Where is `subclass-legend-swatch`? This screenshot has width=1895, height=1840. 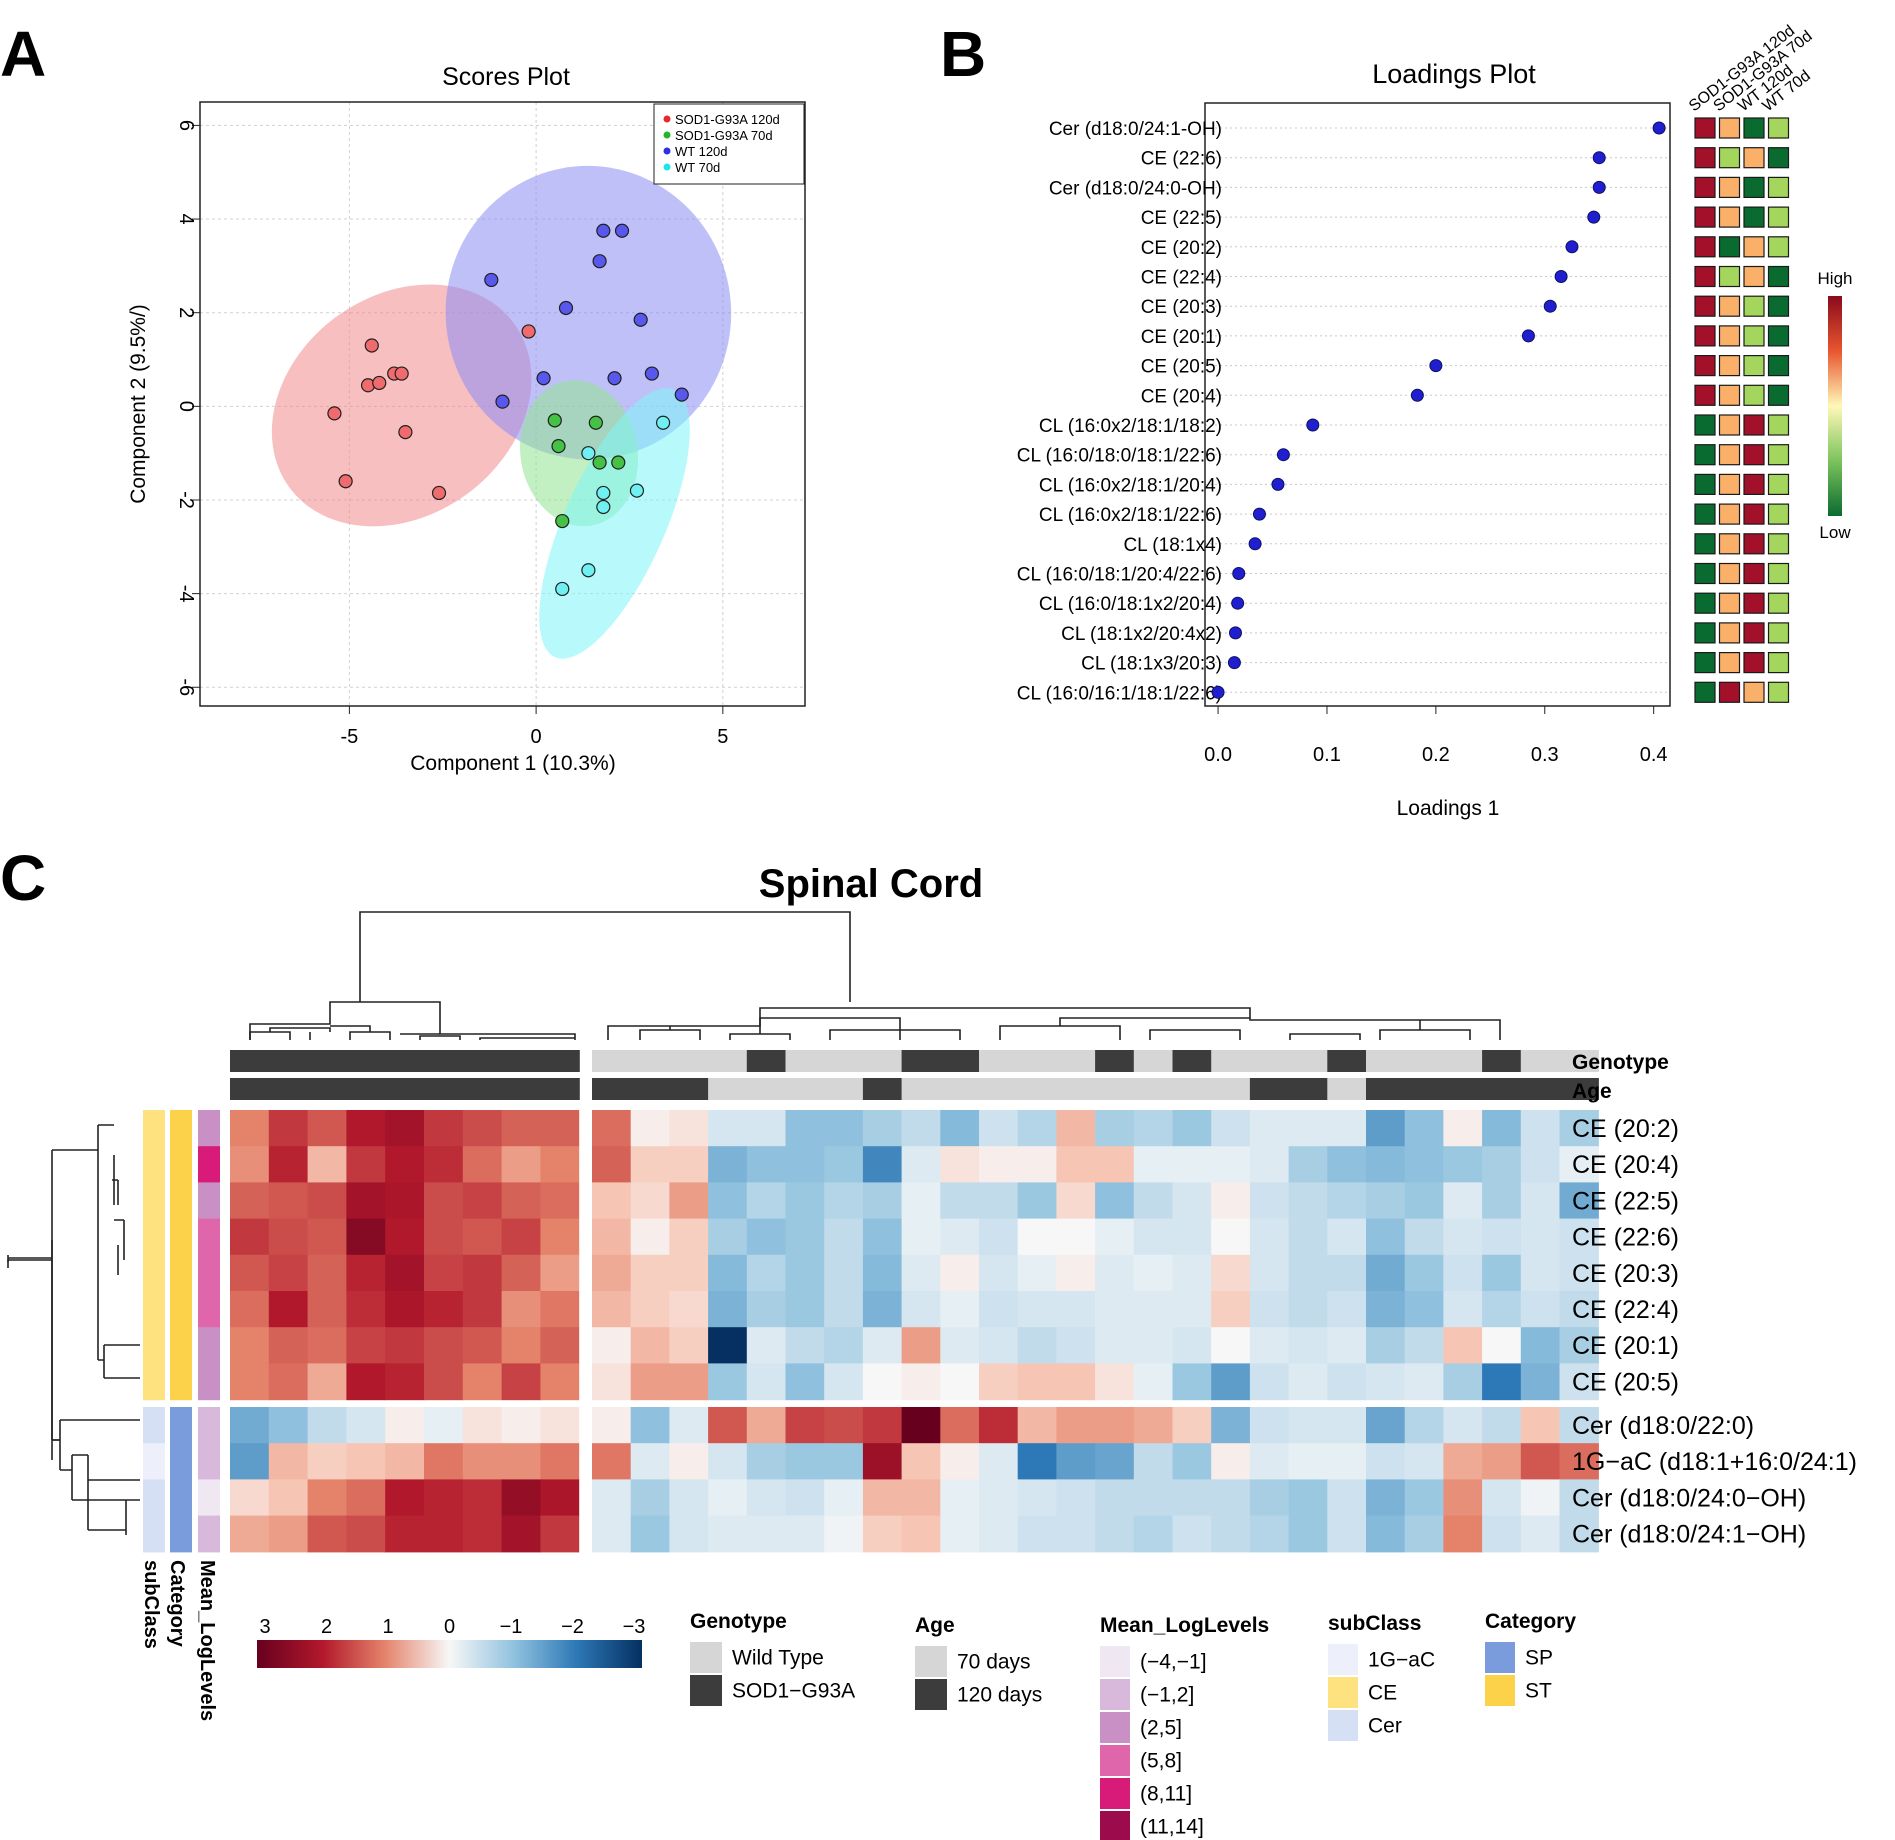 subclass-legend-swatch is located at coordinates (1343, 1725).